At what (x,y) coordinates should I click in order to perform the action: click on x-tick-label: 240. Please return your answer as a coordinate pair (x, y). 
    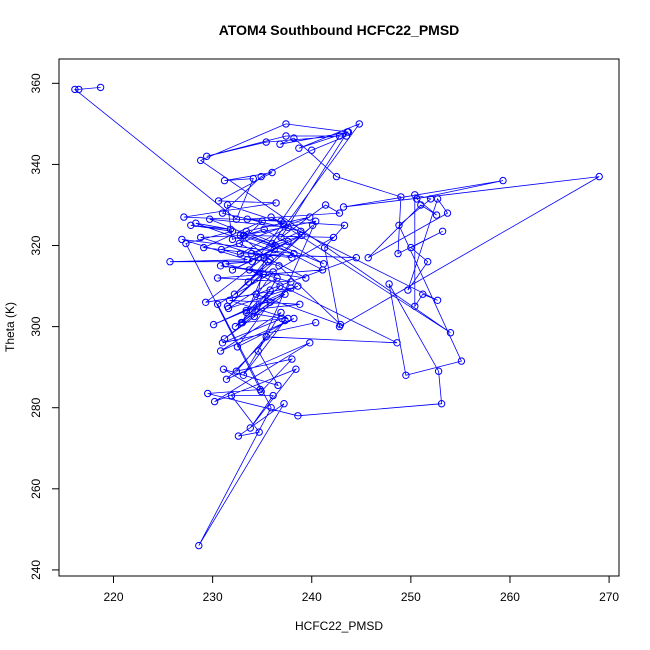
    Looking at the image, I should click on (312, 597).